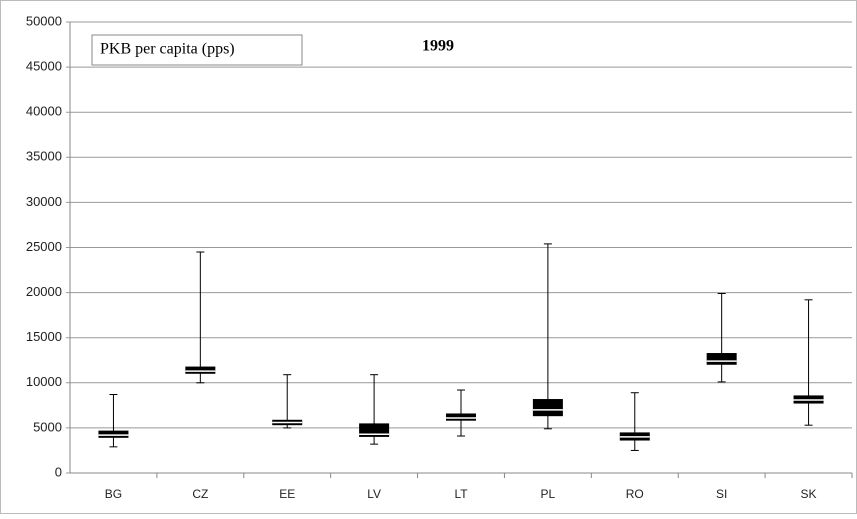 The image size is (857, 519). I want to click on x-tick-label: RO, so click(635, 494).